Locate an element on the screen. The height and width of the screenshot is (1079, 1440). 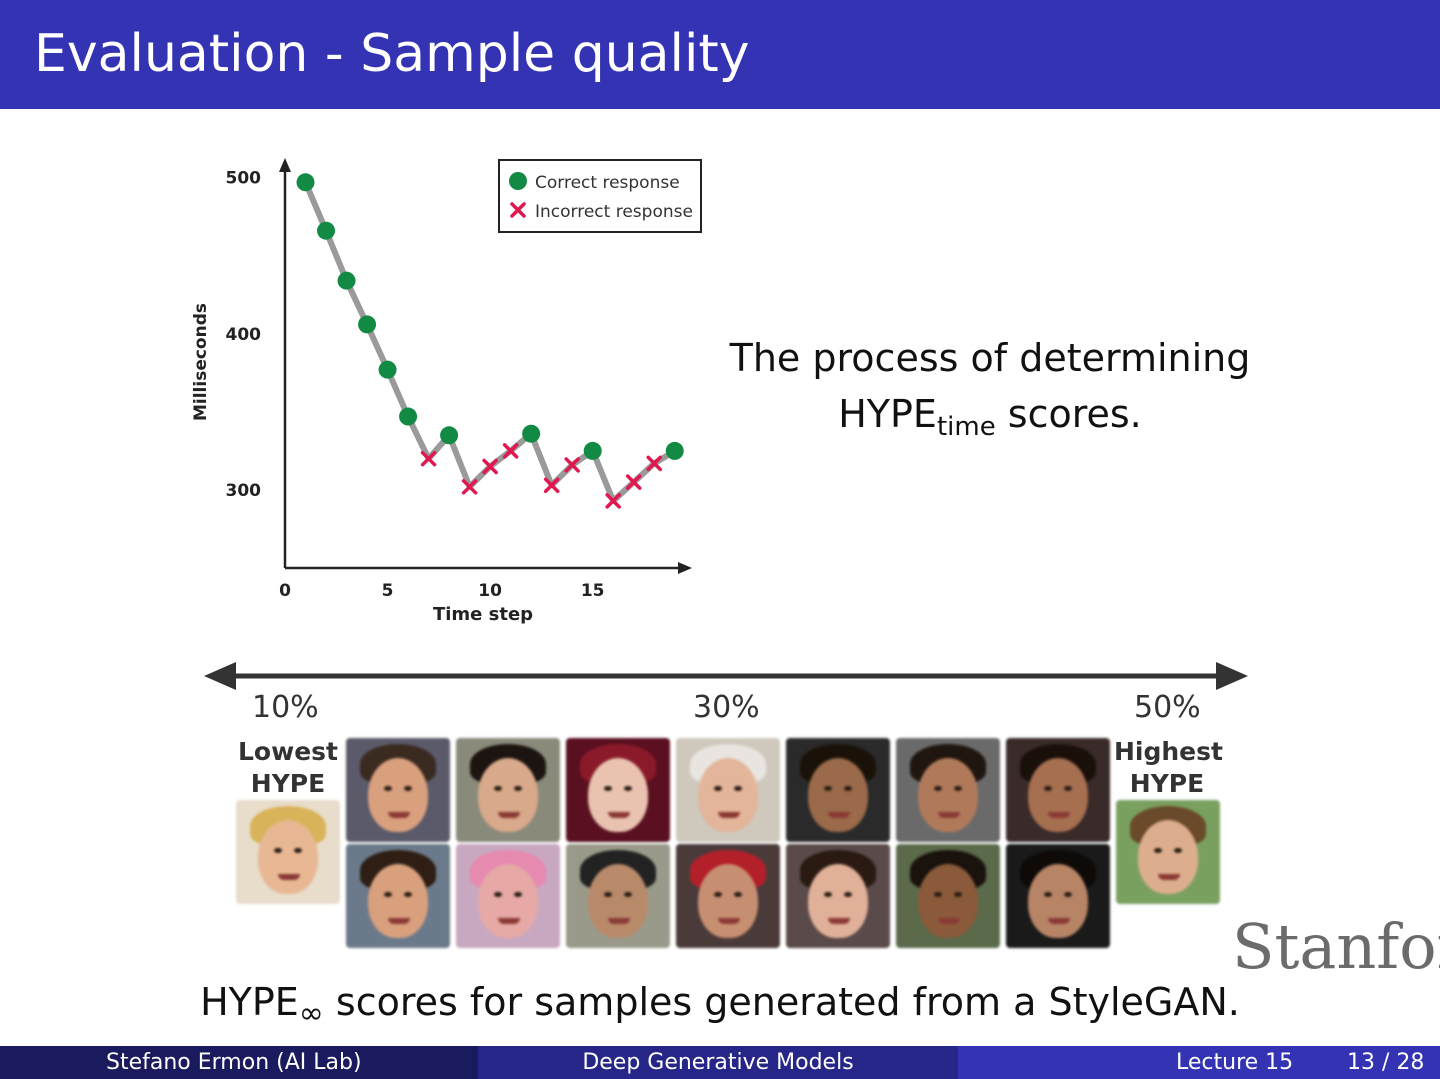
highest-hype-label: Highest HYPE is located at coordinates (1168, 768).